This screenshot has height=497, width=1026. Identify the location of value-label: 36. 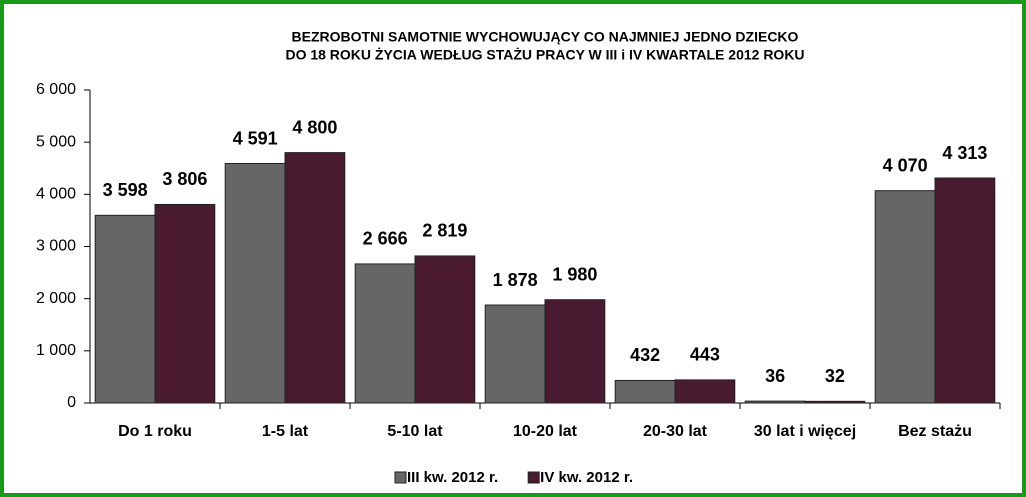
(775, 376).